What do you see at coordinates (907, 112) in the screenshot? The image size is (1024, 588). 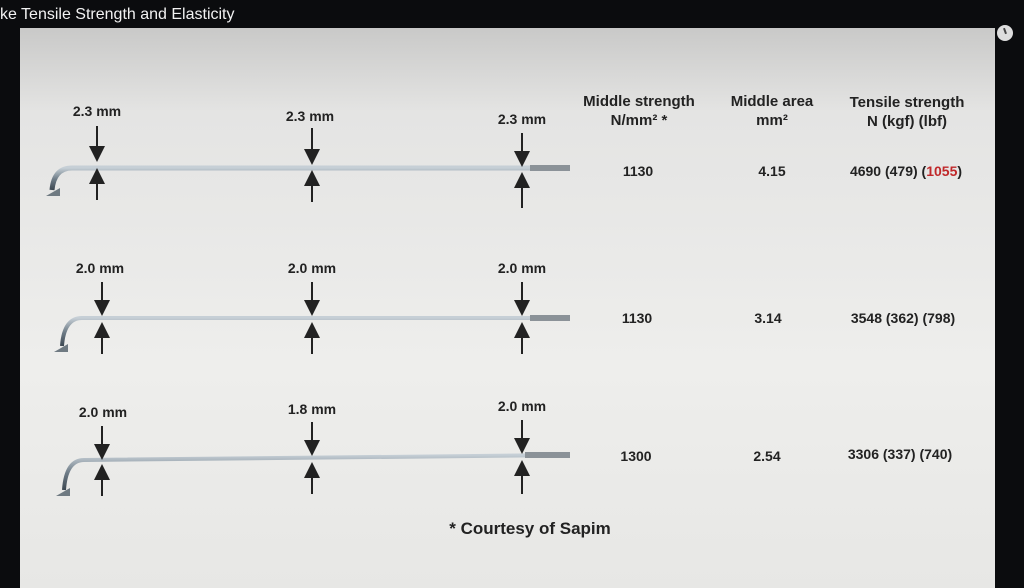 I see `header-tensile-strength: Tensile strength N (kgf) (lbf)` at bounding box center [907, 112].